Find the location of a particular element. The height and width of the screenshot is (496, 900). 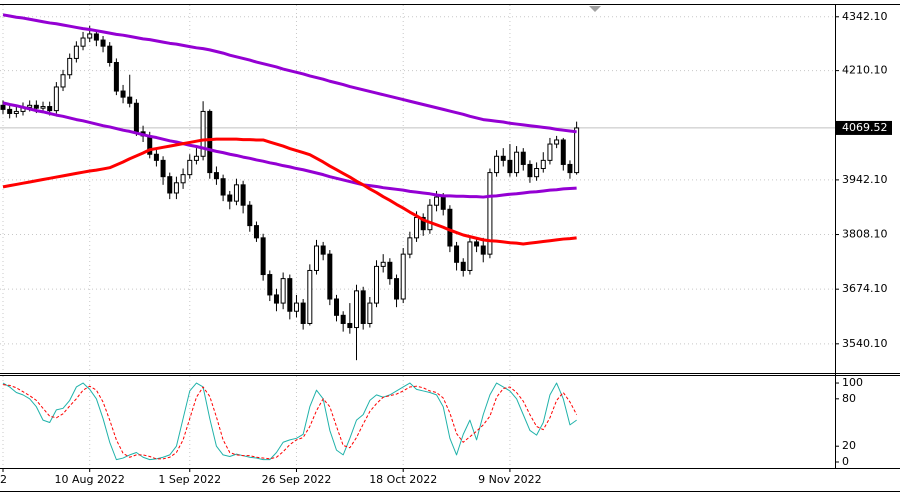

x-tick-label: 26 Sep 2022 is located at coordinates (297, 479).